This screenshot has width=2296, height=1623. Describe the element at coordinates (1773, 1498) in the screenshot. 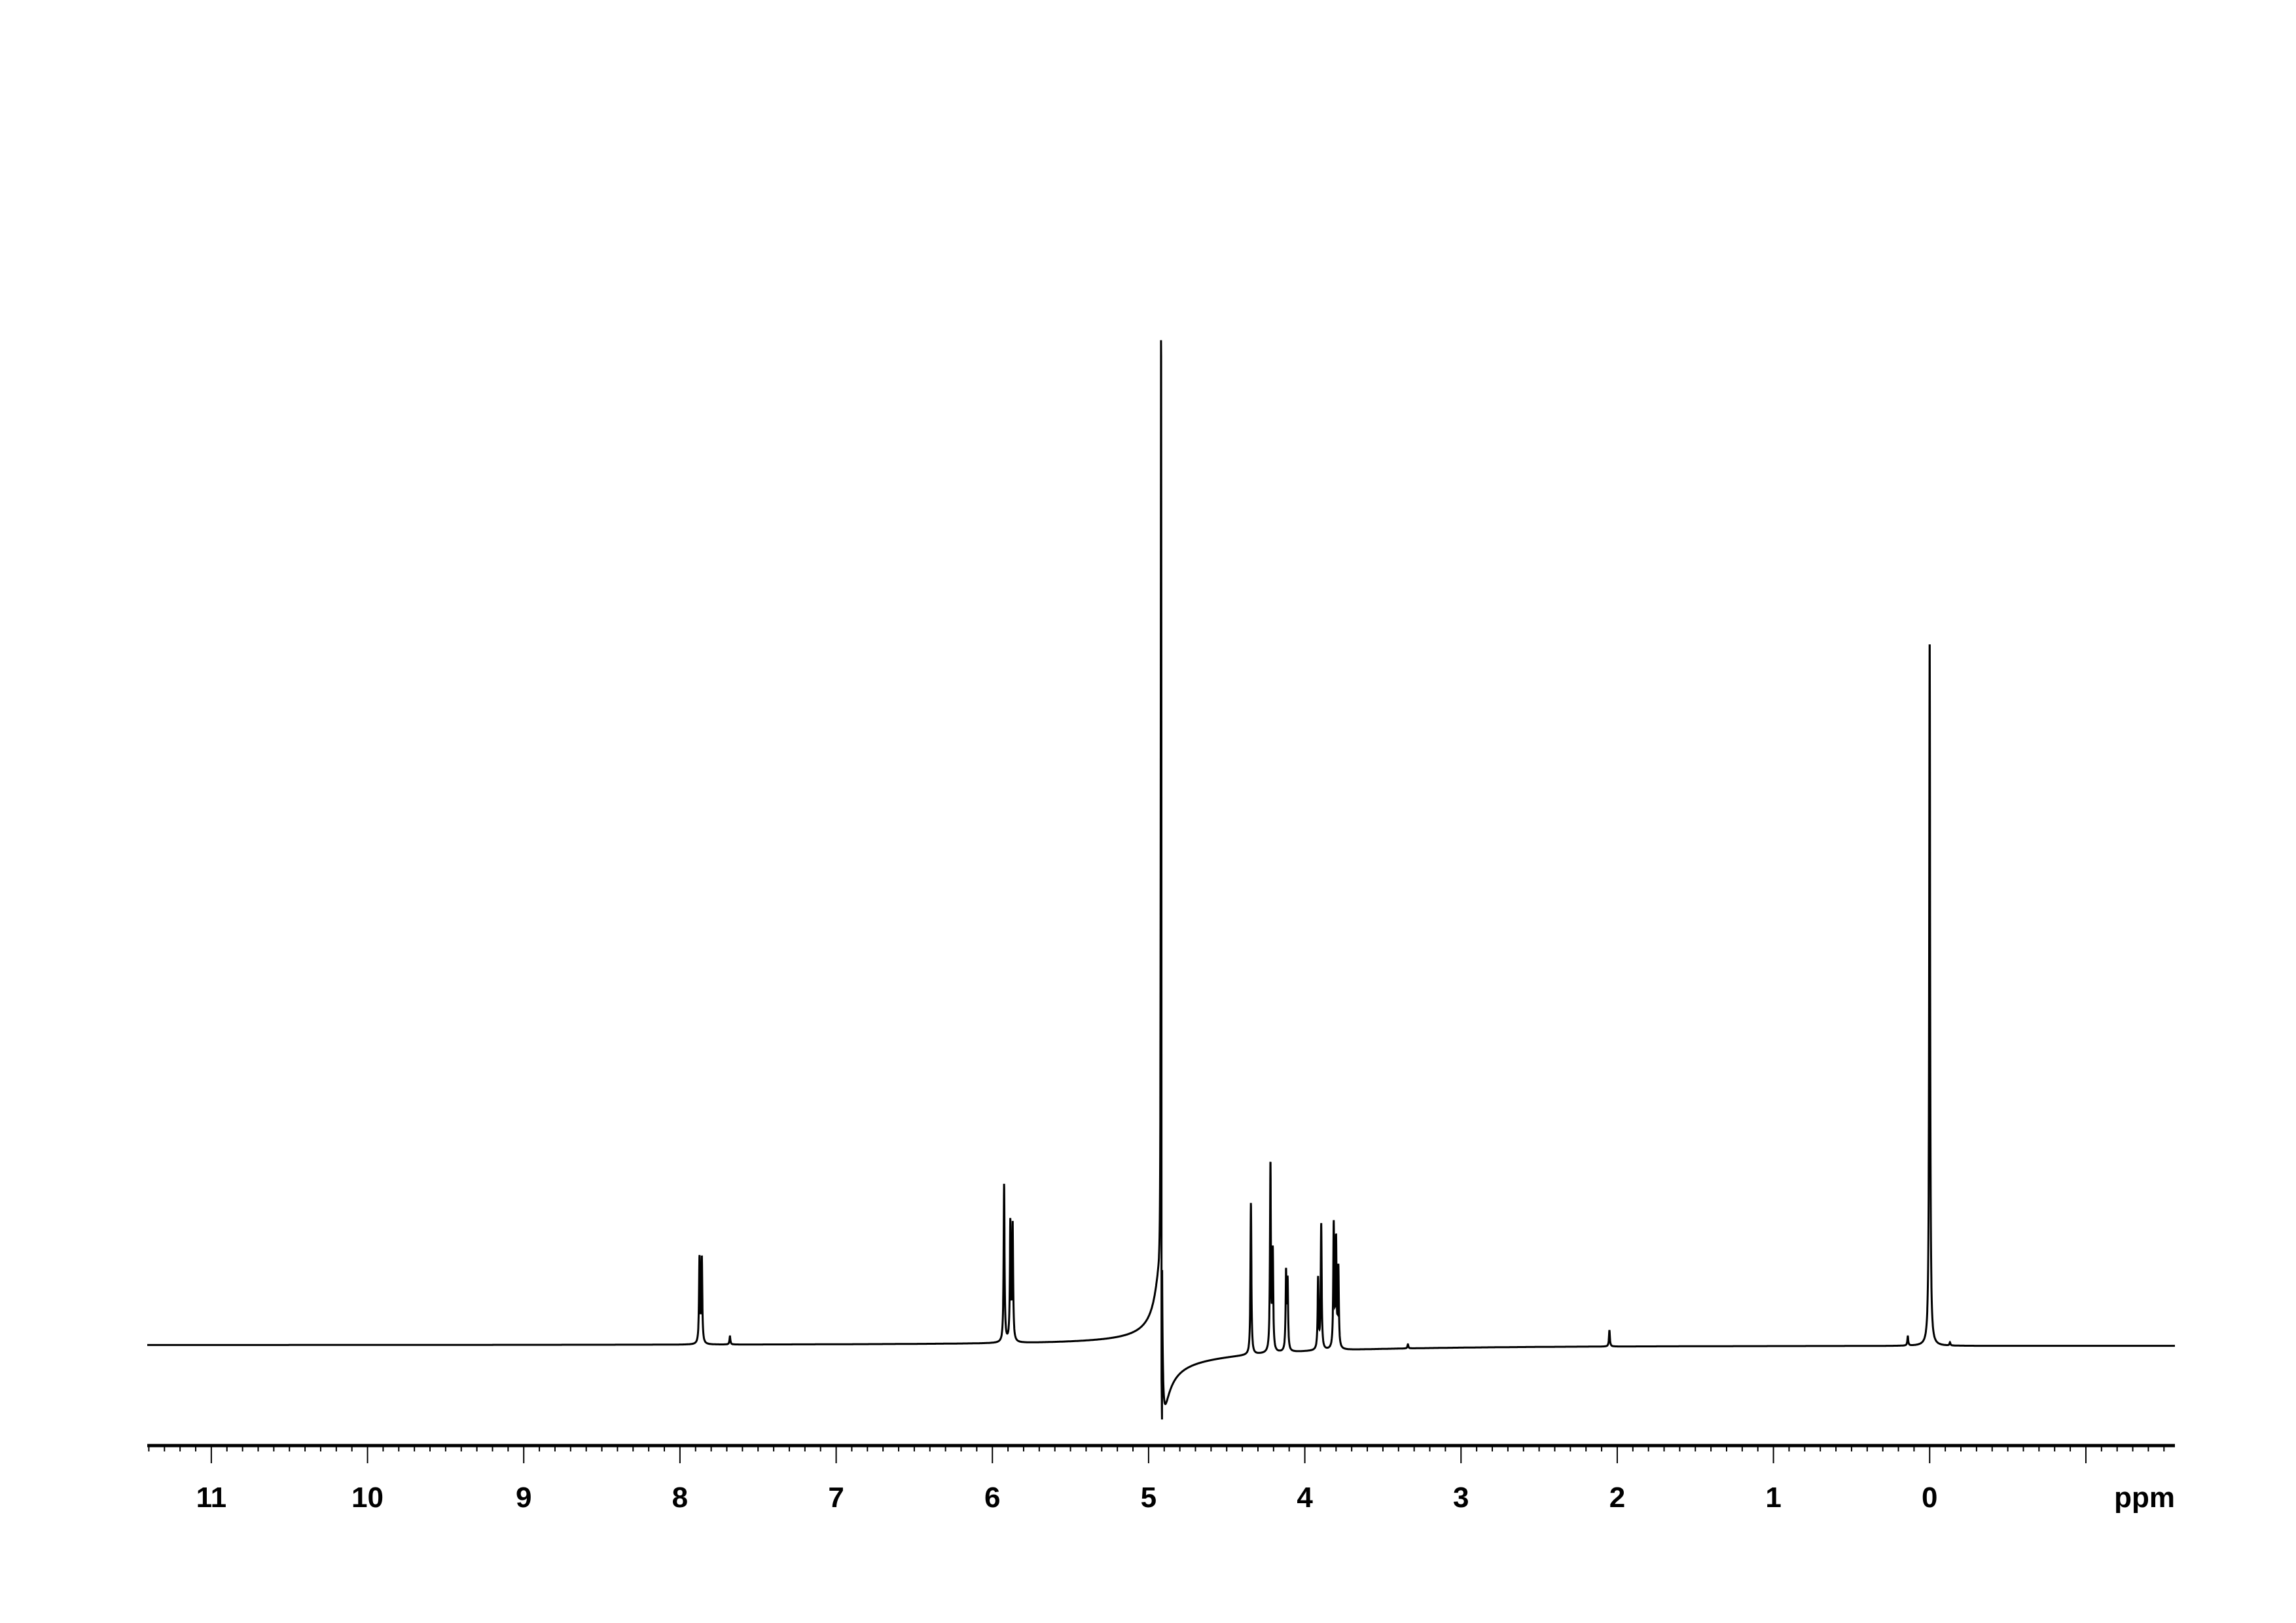

I see `tick-label-1: 1` at that location.